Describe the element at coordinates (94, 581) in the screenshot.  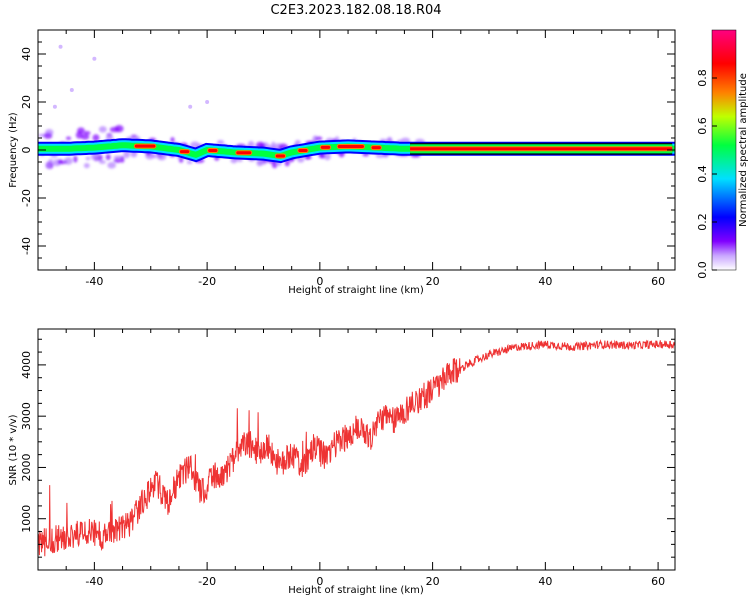
I see `snr-x-tick-label: -40` at that location.